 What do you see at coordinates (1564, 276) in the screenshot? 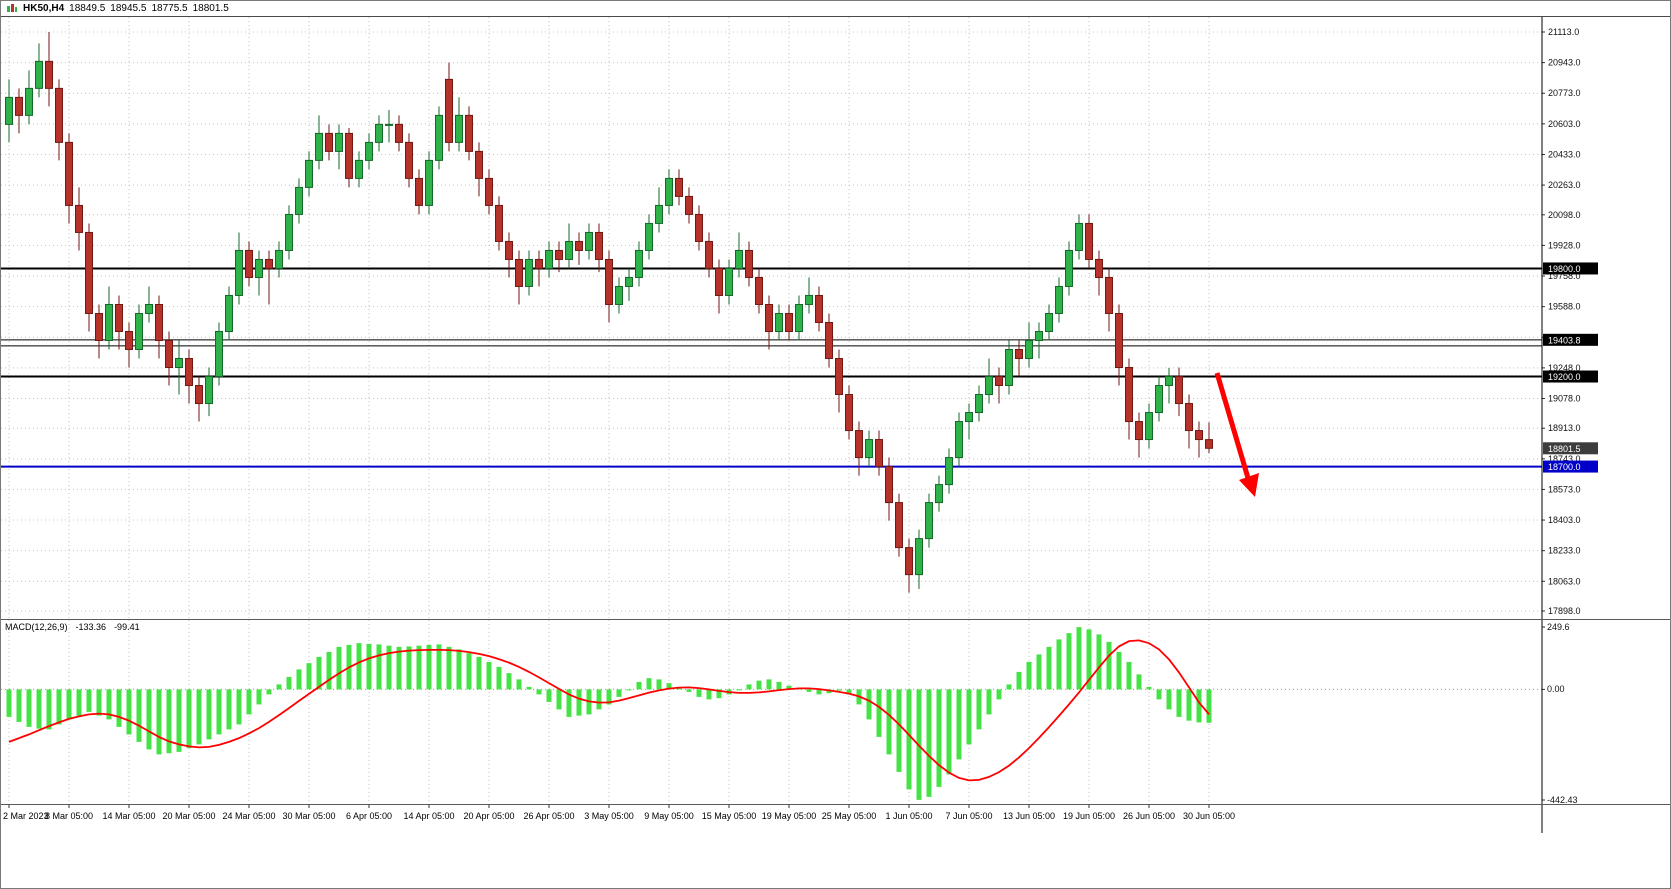
I see `price-axis-label: 19758.0` at bounding box center [1564, 276].